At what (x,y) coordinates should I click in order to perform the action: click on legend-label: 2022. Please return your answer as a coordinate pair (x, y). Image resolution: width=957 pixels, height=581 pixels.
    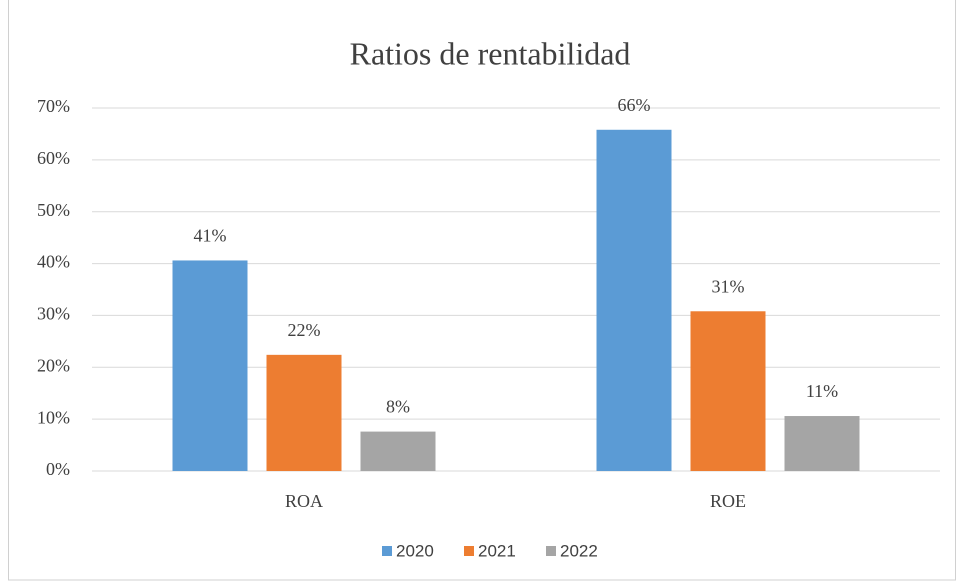
    Looking at the image, I should click on (579, 550).